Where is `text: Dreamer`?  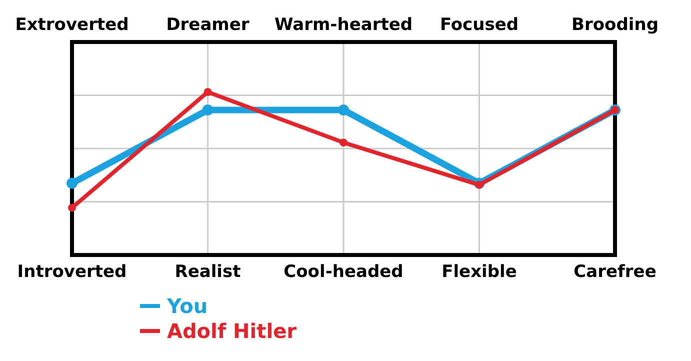
text: Dreamer is located at coordinates (208, 25).